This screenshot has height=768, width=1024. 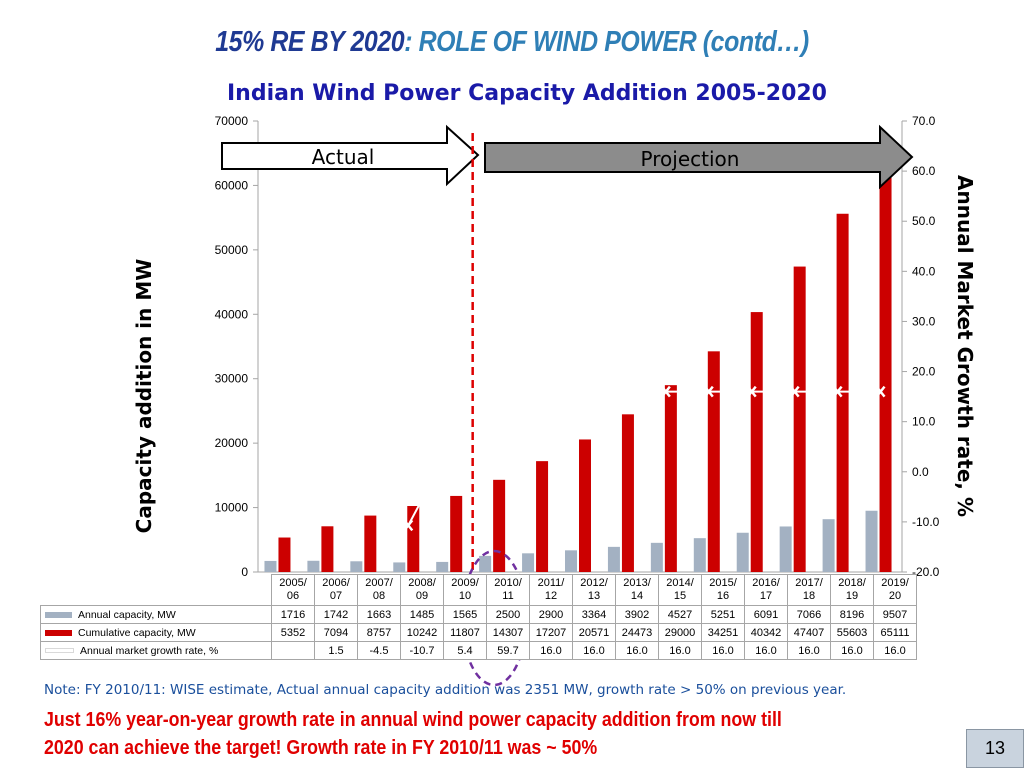 I want to click on legend-cumulative-capacity: Cumulative capacity, MW, so click(x=156, y=632).